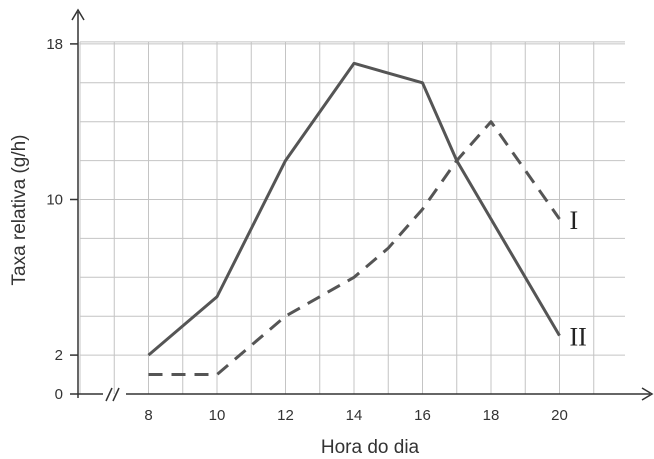  What do you see at coordinates (491, 415) in the screenshot?
I see `x-tick-label: 18` at bounding box center [491, 415].